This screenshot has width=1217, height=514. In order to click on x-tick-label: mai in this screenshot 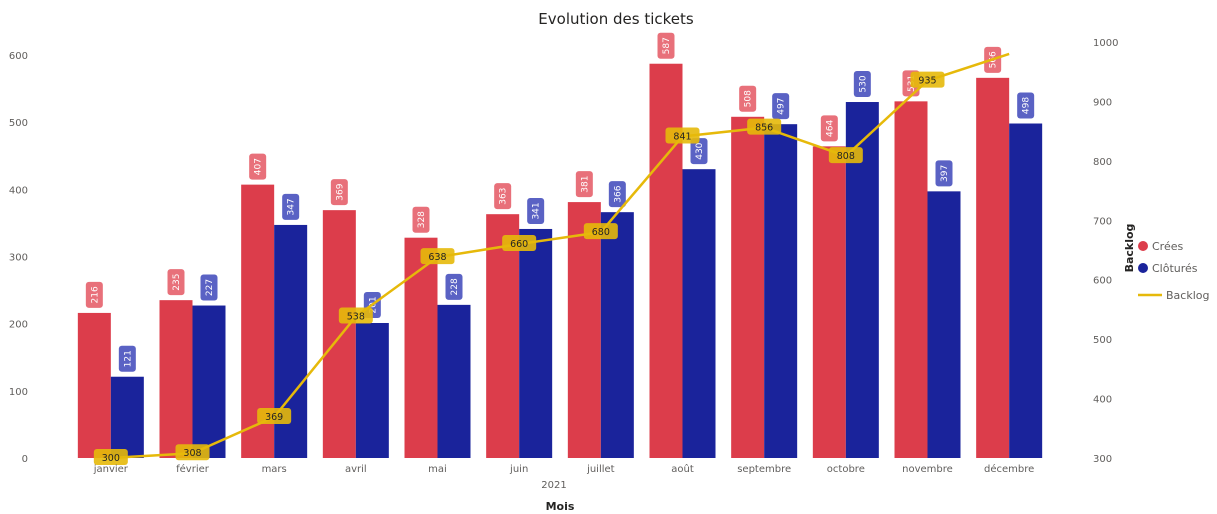, I will do `click(437, 469)`.